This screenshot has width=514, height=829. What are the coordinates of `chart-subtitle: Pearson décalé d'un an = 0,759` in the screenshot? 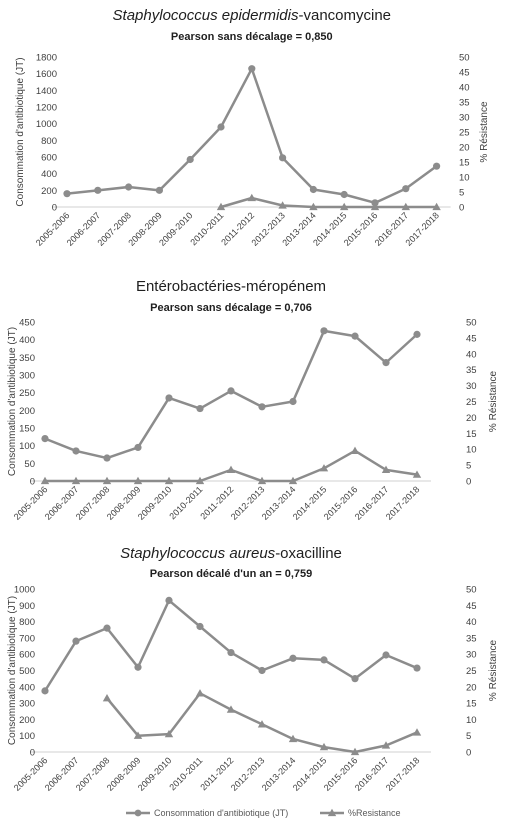 It's located at (231, 574).